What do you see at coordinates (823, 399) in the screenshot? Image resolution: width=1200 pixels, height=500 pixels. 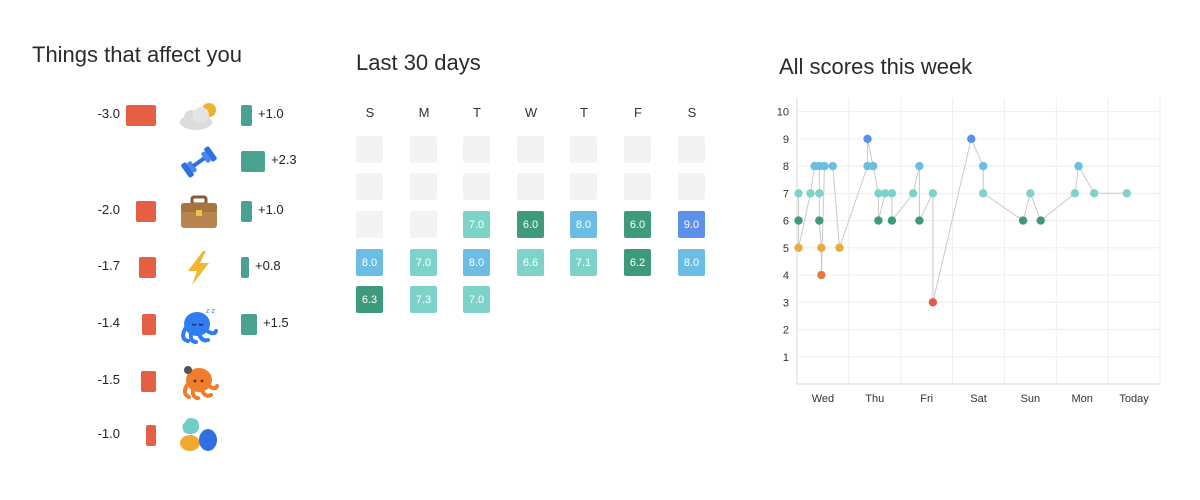 I see `x-tick-label: Wed` at bounding box center [823, 399].